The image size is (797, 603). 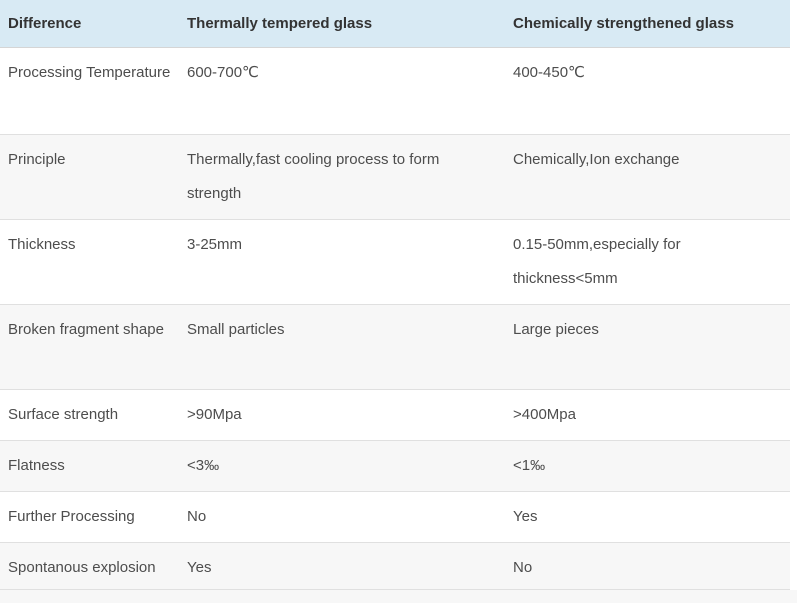 I want to click on table-row-further-processing: Further Processing No Yes, so click(x=395, y=517).